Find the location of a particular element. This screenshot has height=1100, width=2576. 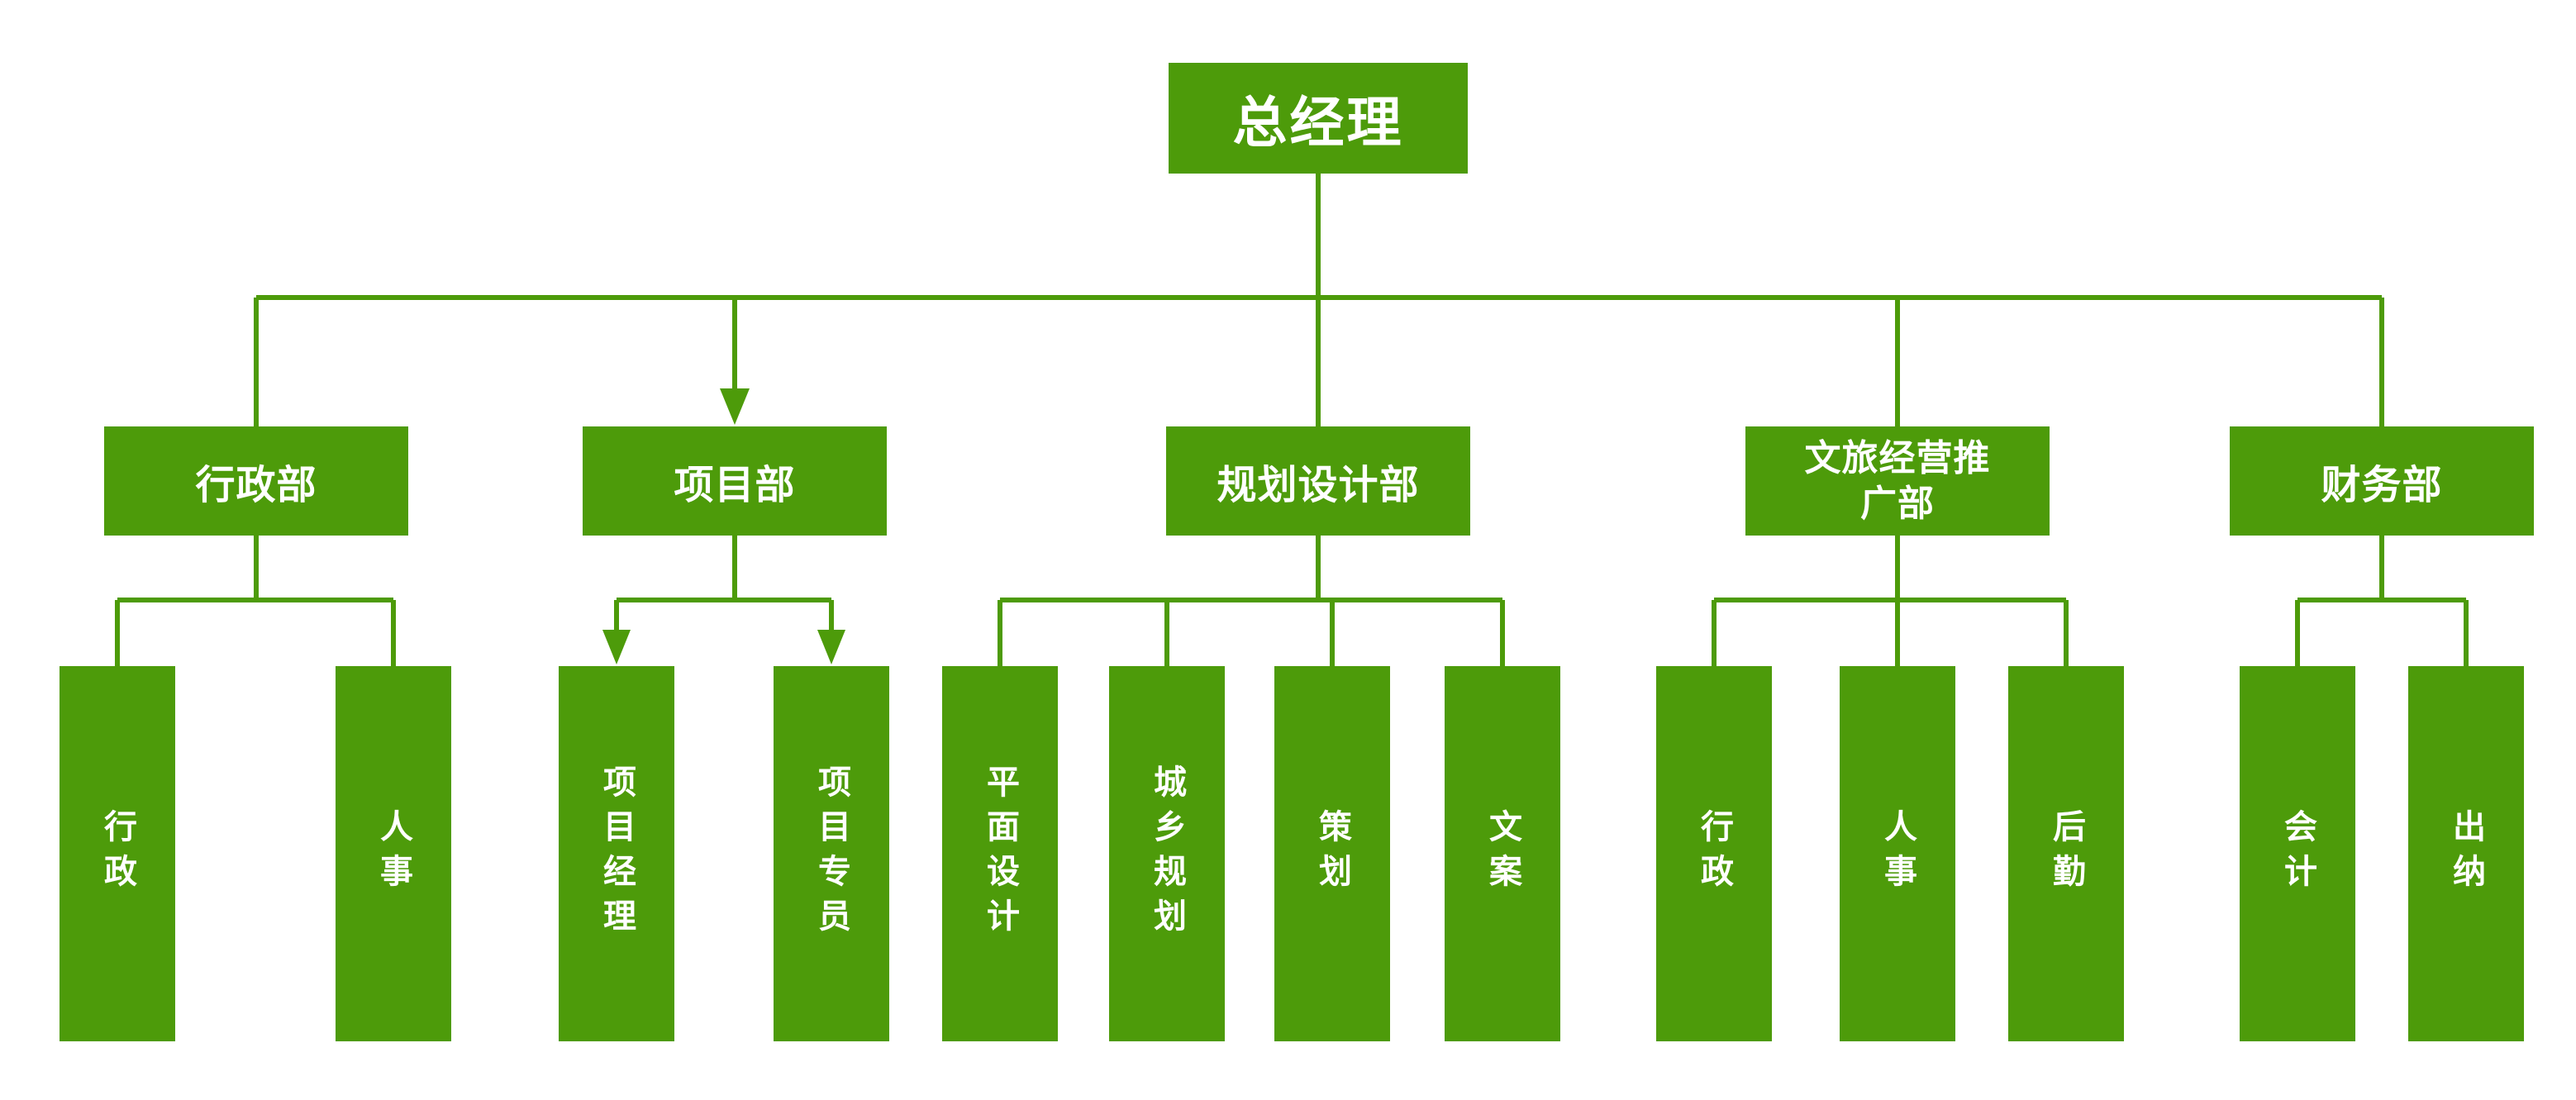

planning-dept-children-connector is located at coordinates (1252, 601).